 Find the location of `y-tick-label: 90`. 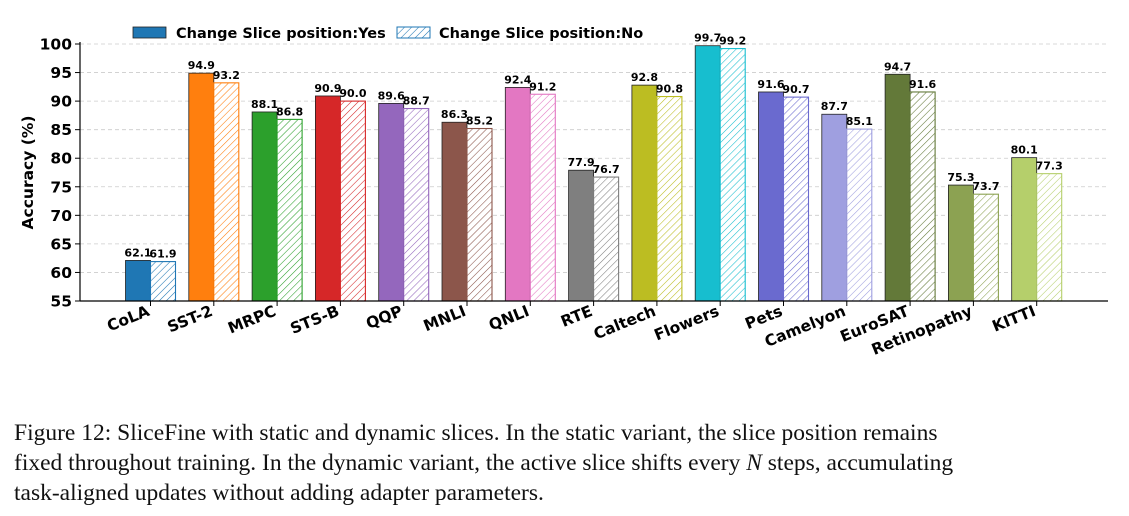

y-tick-label: 90 is located at coordinates (61, 102).